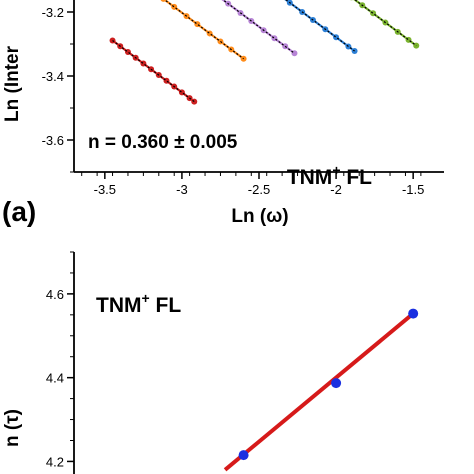 The width and height of the screenshot is (474, 474). I want to click on x-tick-label: -3.5, so click(105, 189).